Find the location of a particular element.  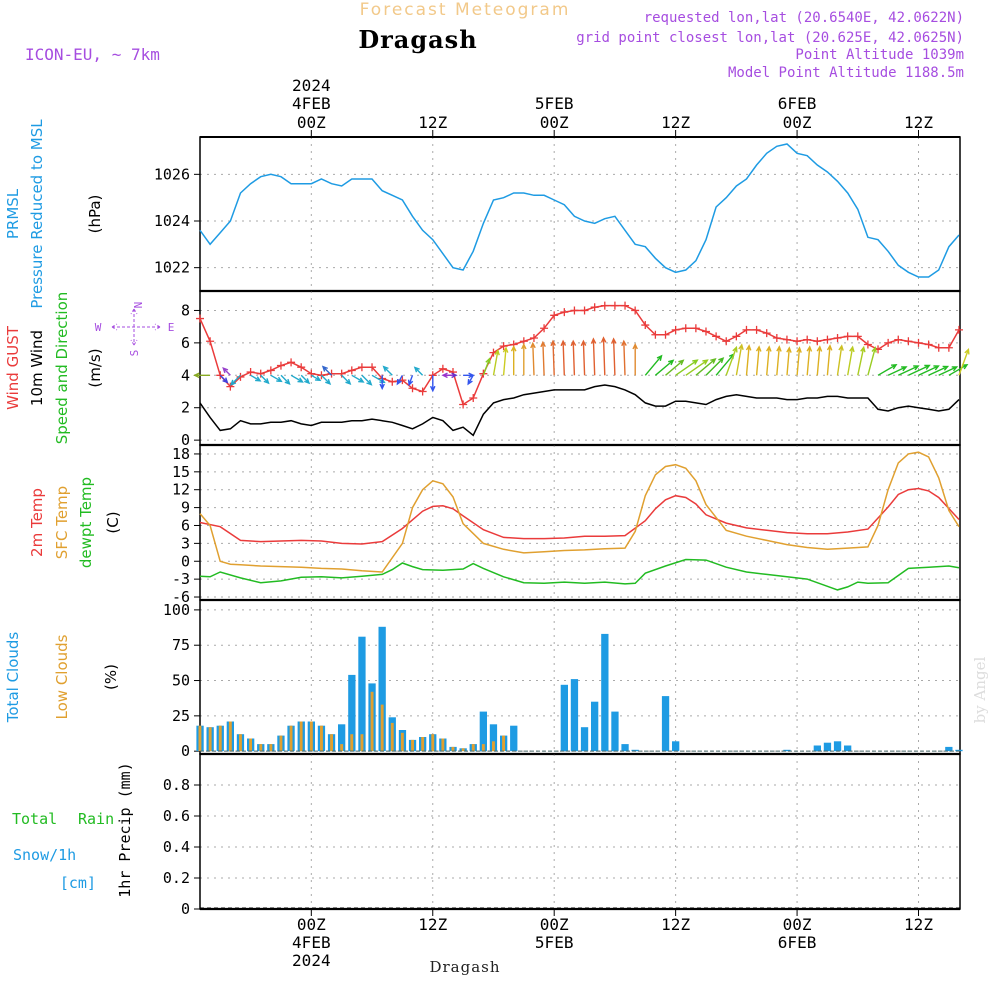

y-tick-label: 0 is located at coordinates (185, 561).